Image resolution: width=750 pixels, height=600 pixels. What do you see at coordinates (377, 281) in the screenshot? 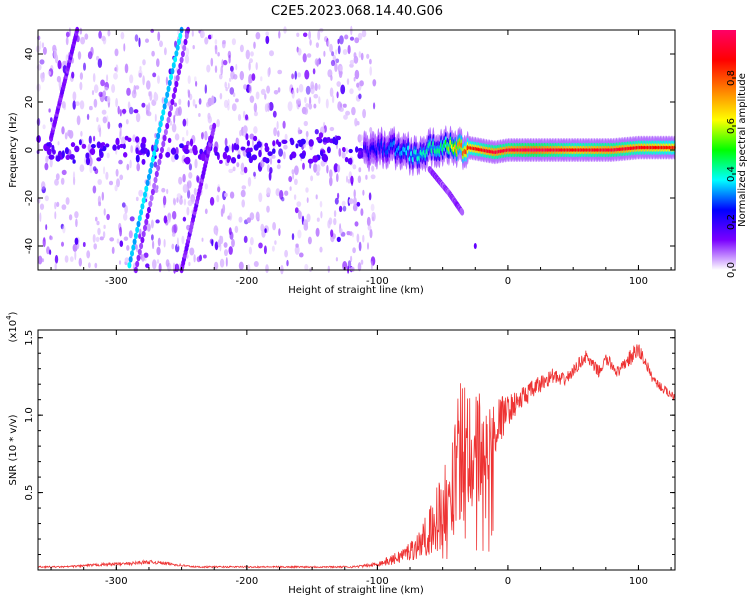
I see `x-tick-label: -100` at bounding box center [377, 281].